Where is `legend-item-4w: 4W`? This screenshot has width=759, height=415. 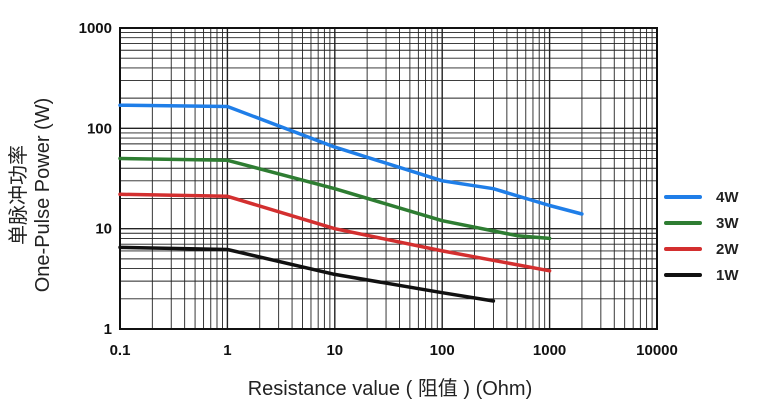 legend-item-4w: 4W is located at coordinates (701, 197).